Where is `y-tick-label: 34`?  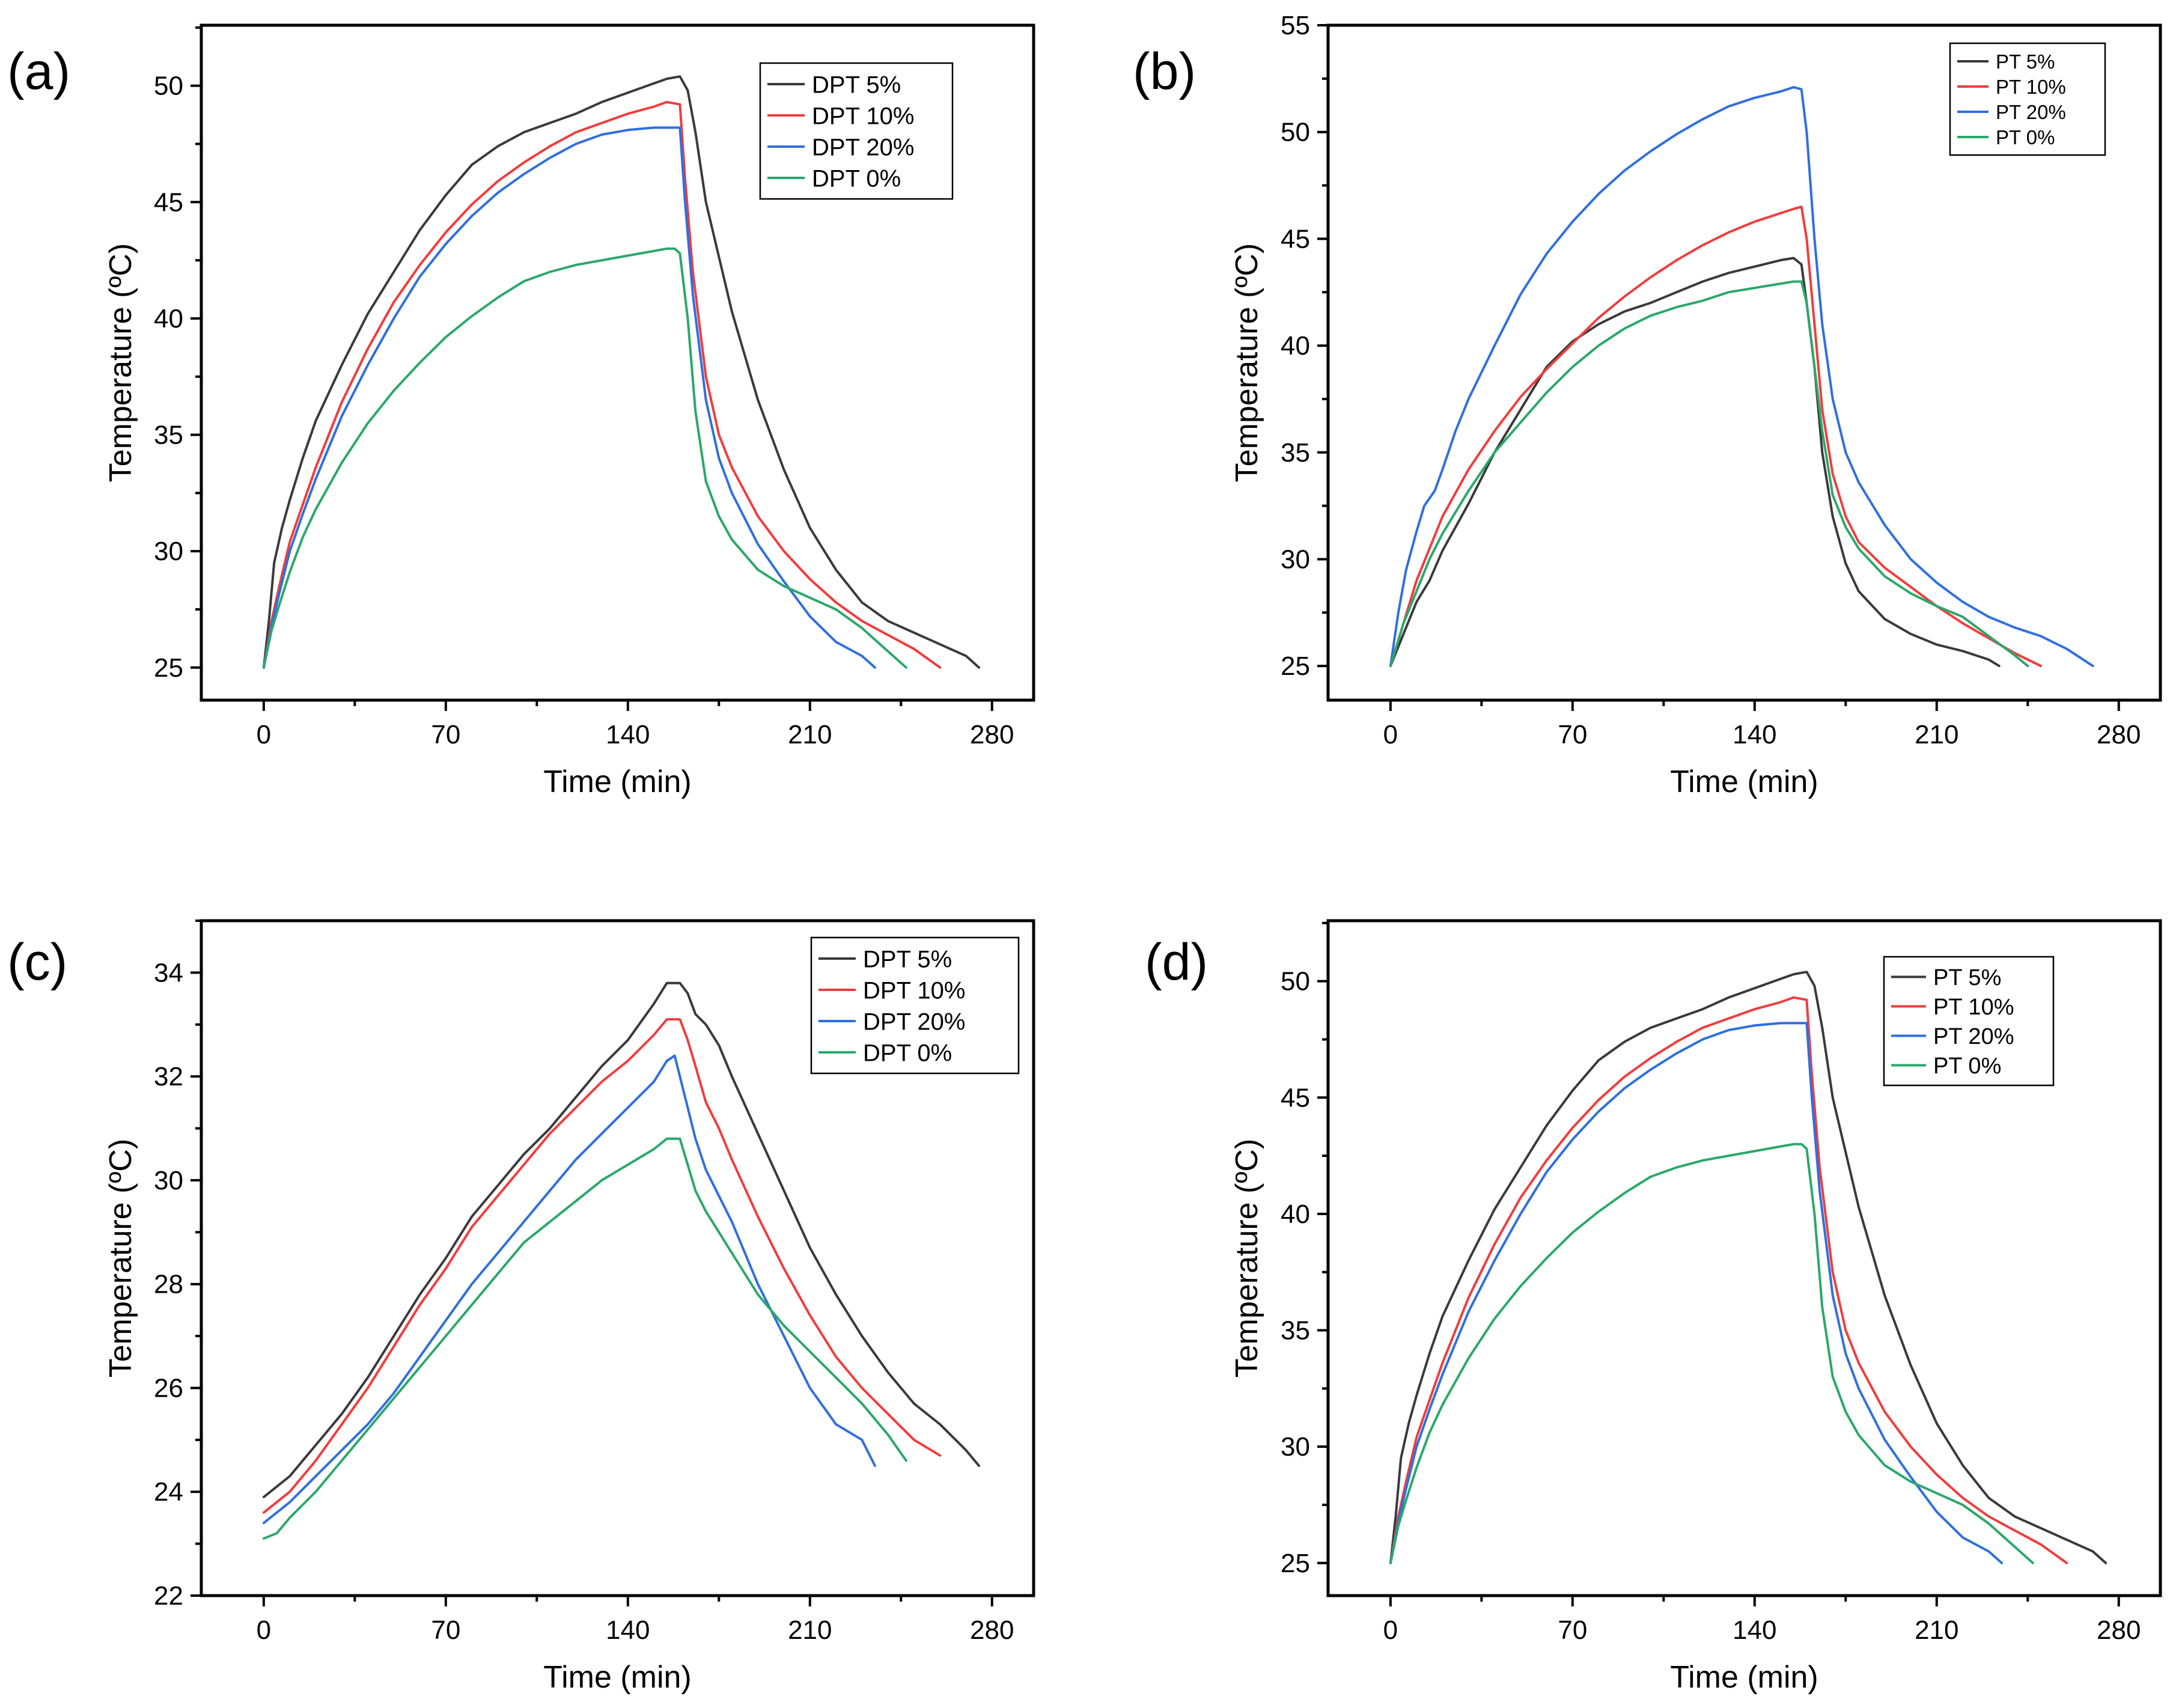
y-tick-label: 34 is located at coordinates (168, 972).